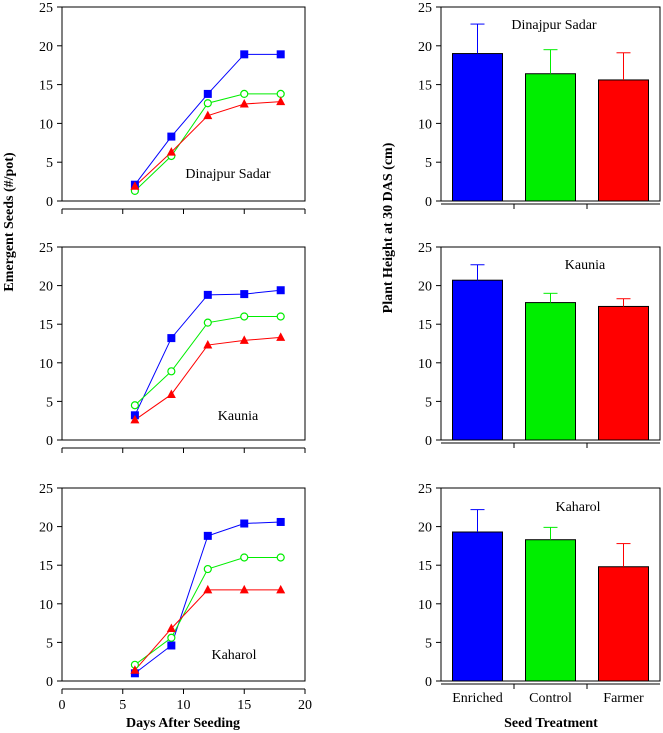 This screenshot has width=663, height=733. I want to click on left-1-annotation: Dinajpur Sadar, so click(227, 174).